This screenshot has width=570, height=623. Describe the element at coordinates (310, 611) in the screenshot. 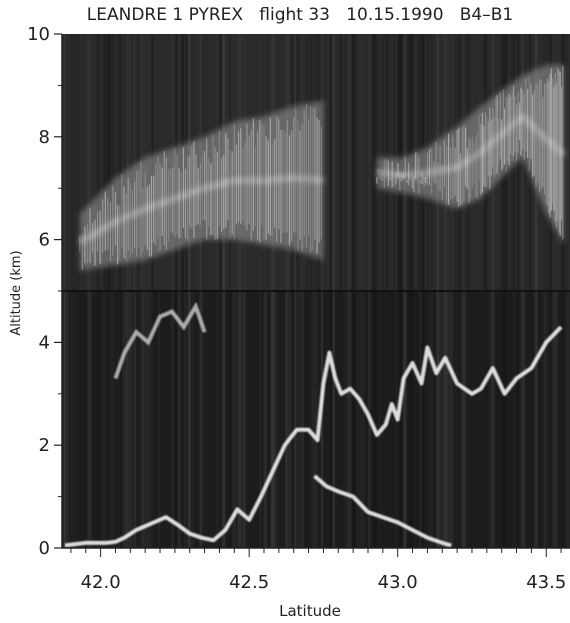

I see `x-axis-label: Latitude` at that location.